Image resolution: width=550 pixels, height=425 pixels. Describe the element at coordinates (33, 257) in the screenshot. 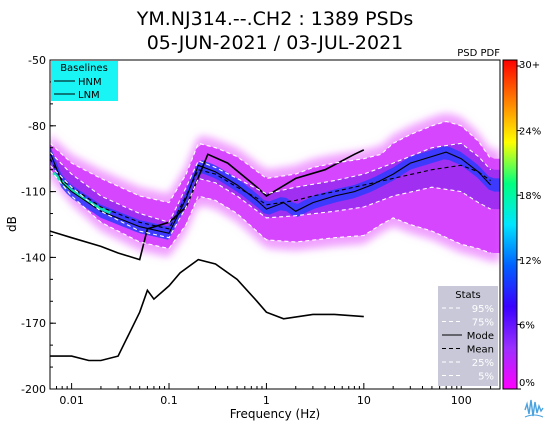

I see `y-tick-label: -140` at that location.